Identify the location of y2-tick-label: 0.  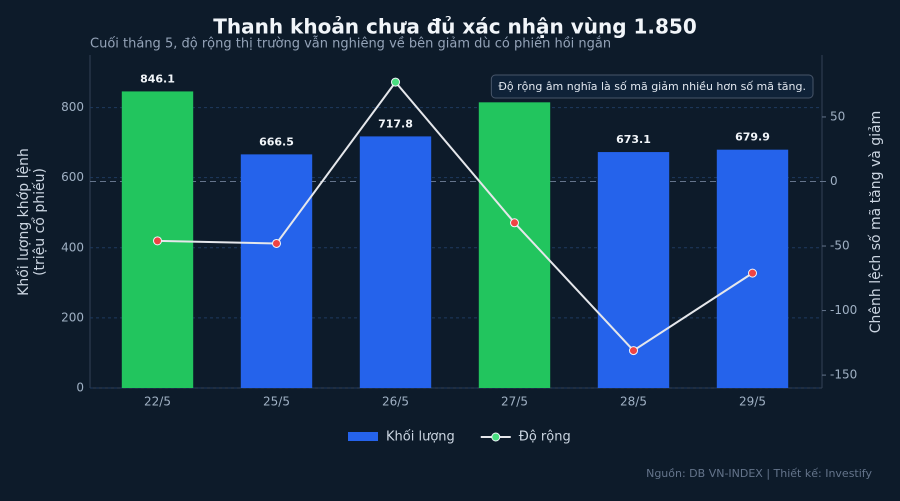
(834, 181).